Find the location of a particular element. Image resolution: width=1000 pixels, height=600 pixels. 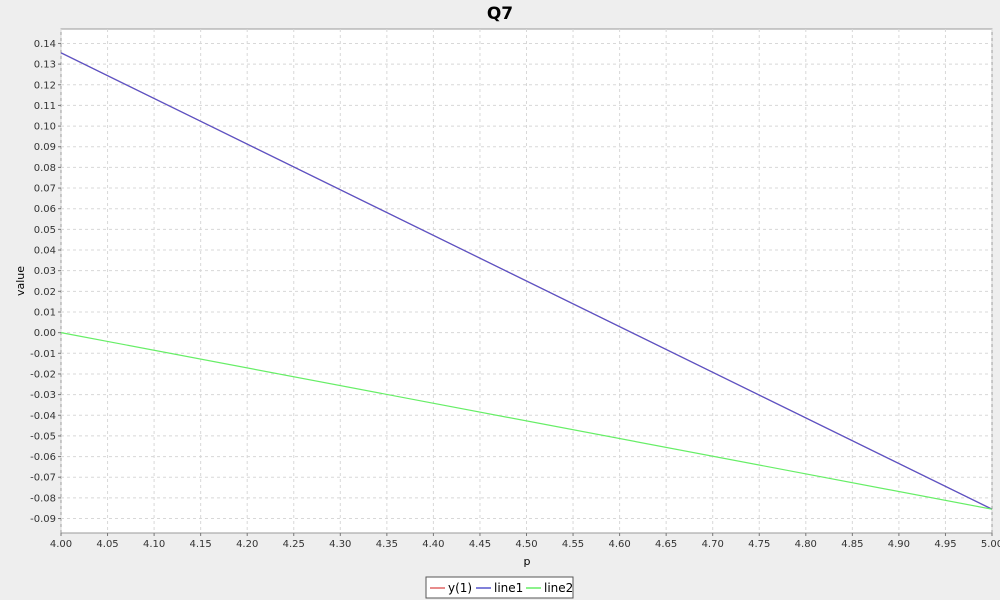

y-tick-label: 0.09 is located at coordinates (45, 147).